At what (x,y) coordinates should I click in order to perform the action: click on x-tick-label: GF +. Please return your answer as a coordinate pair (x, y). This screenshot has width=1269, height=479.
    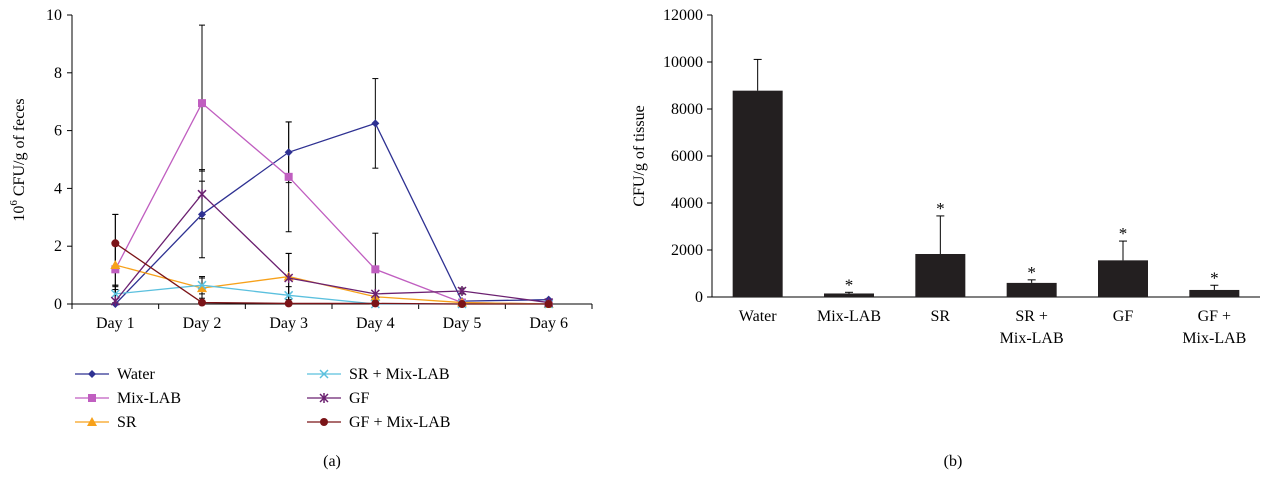
    Looking at the image, I should click on (1214, 316).